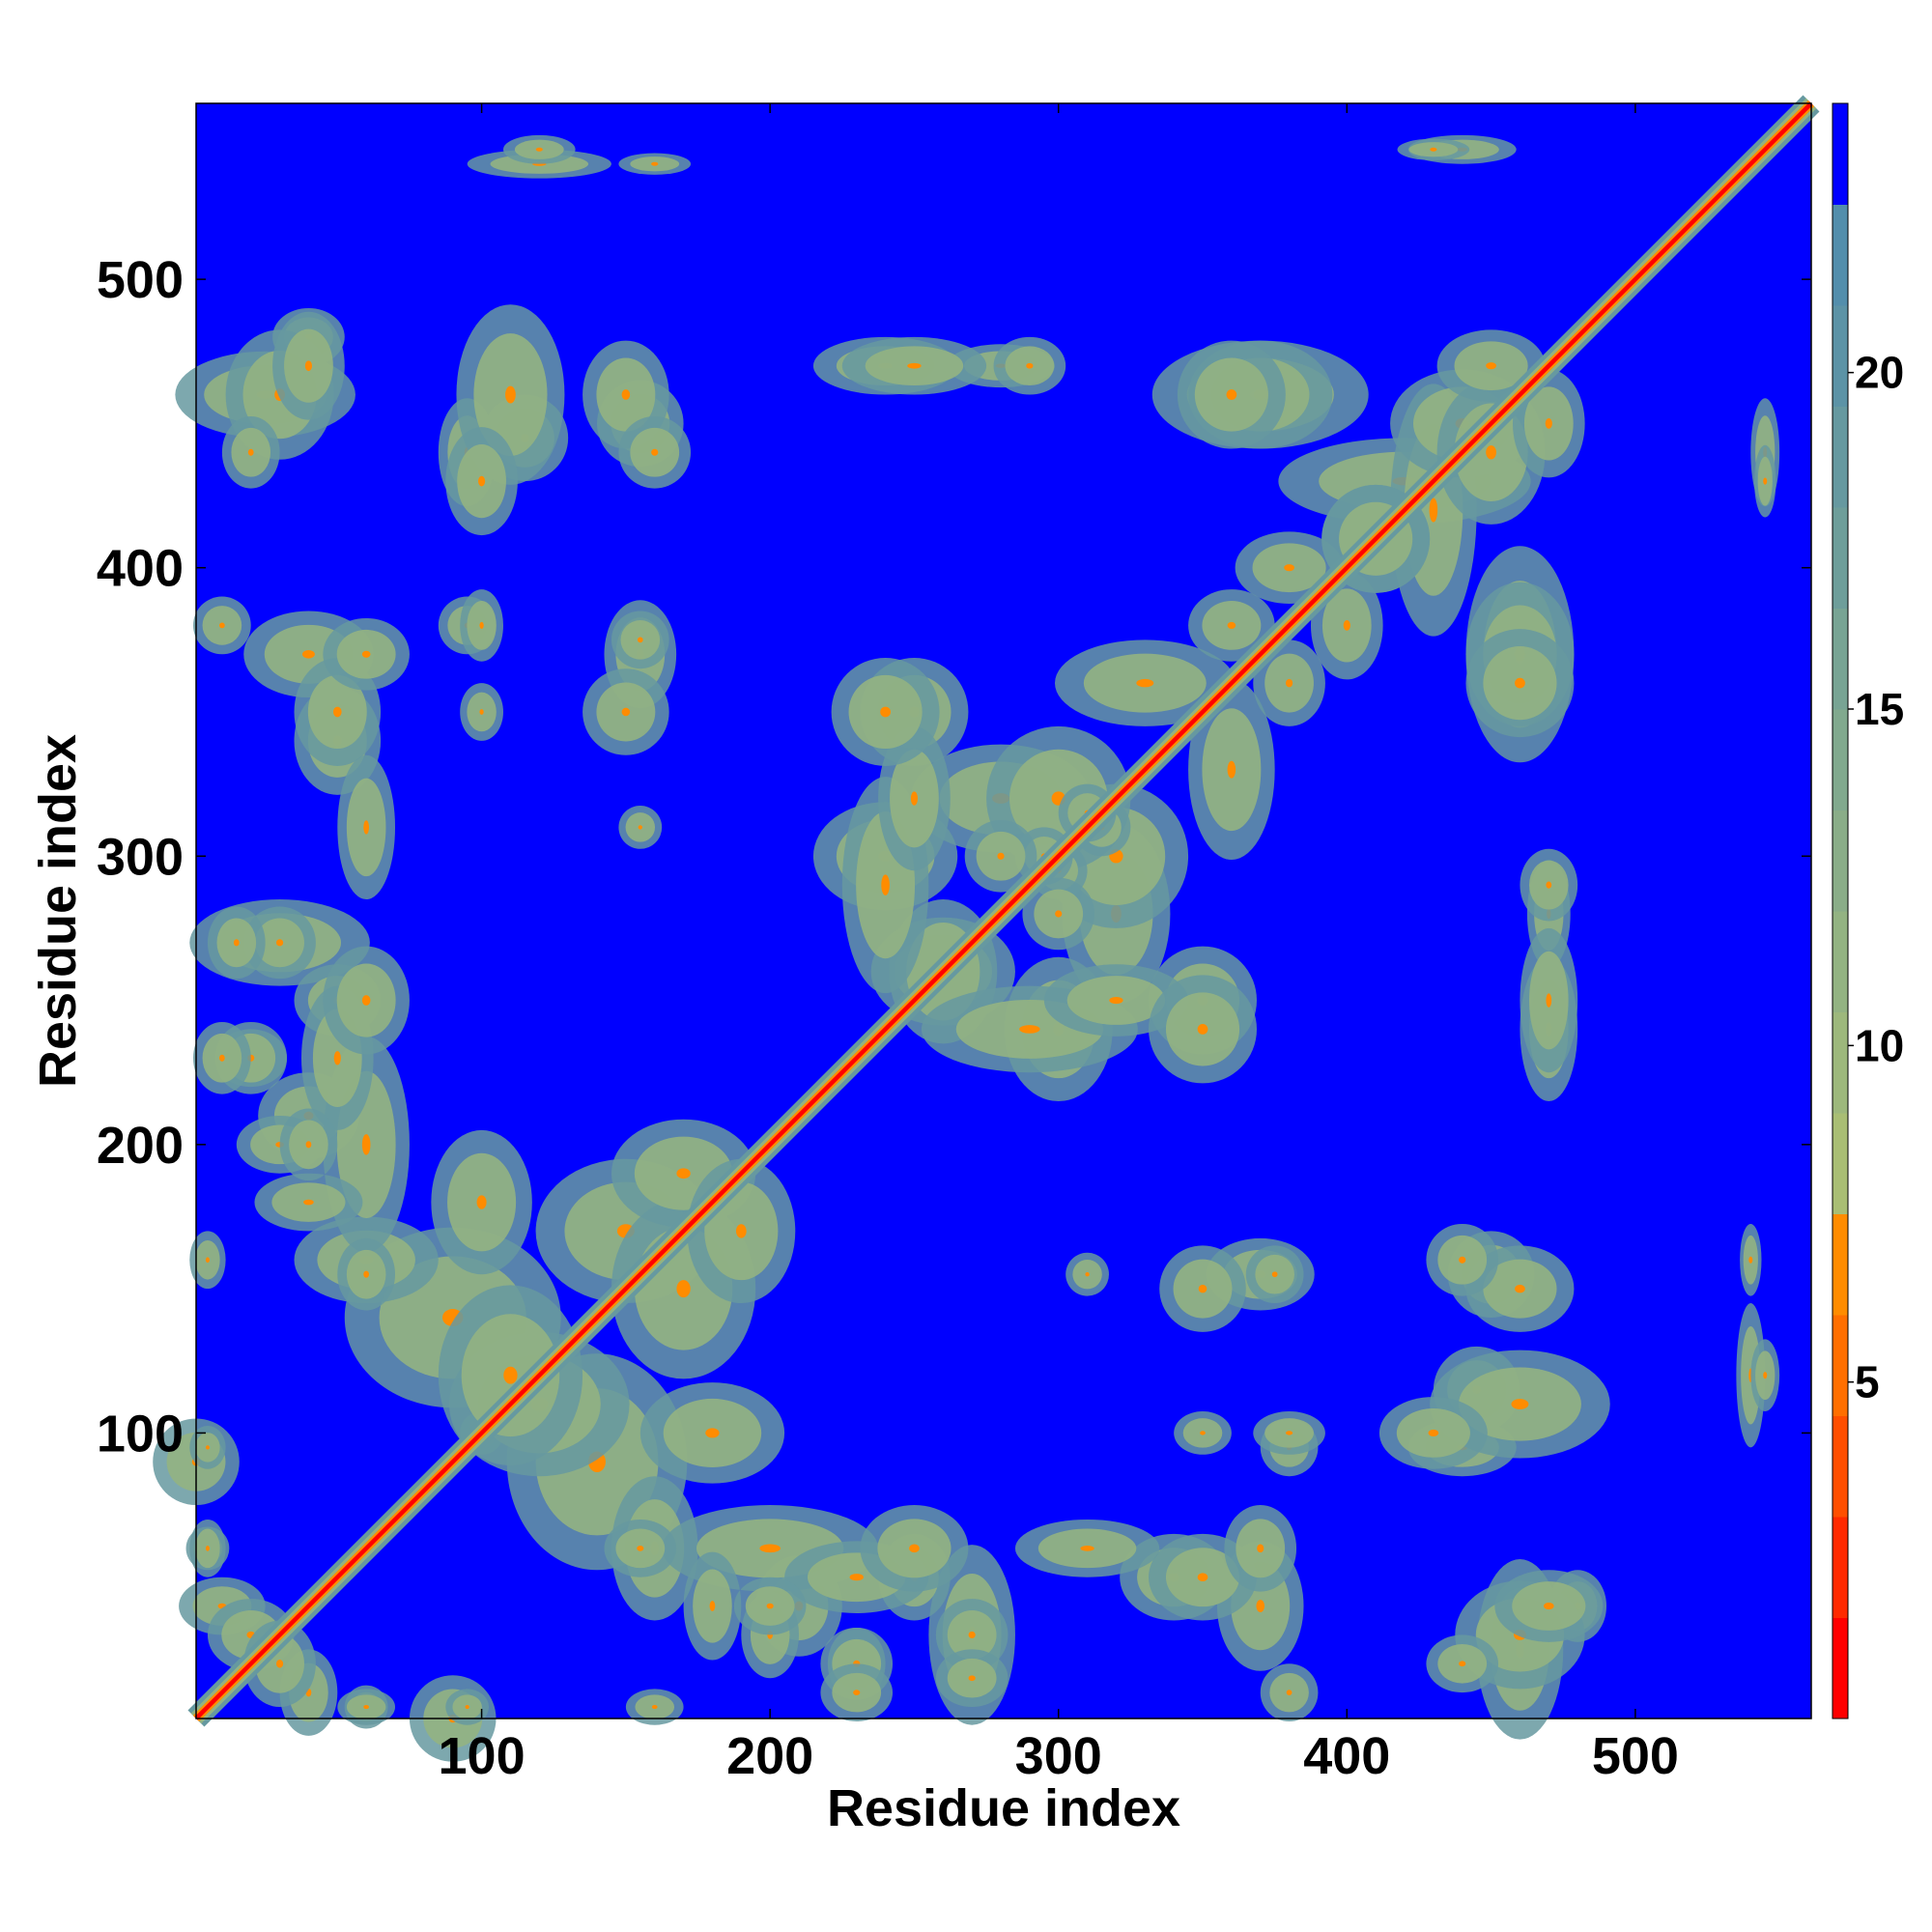 The height and width of the screenshot is (1932, 1932). What do you see at coordinates (1635, 1756) in the screenshot?
I see `x-tick-label: 500` at bounding box center [1635, 1756].